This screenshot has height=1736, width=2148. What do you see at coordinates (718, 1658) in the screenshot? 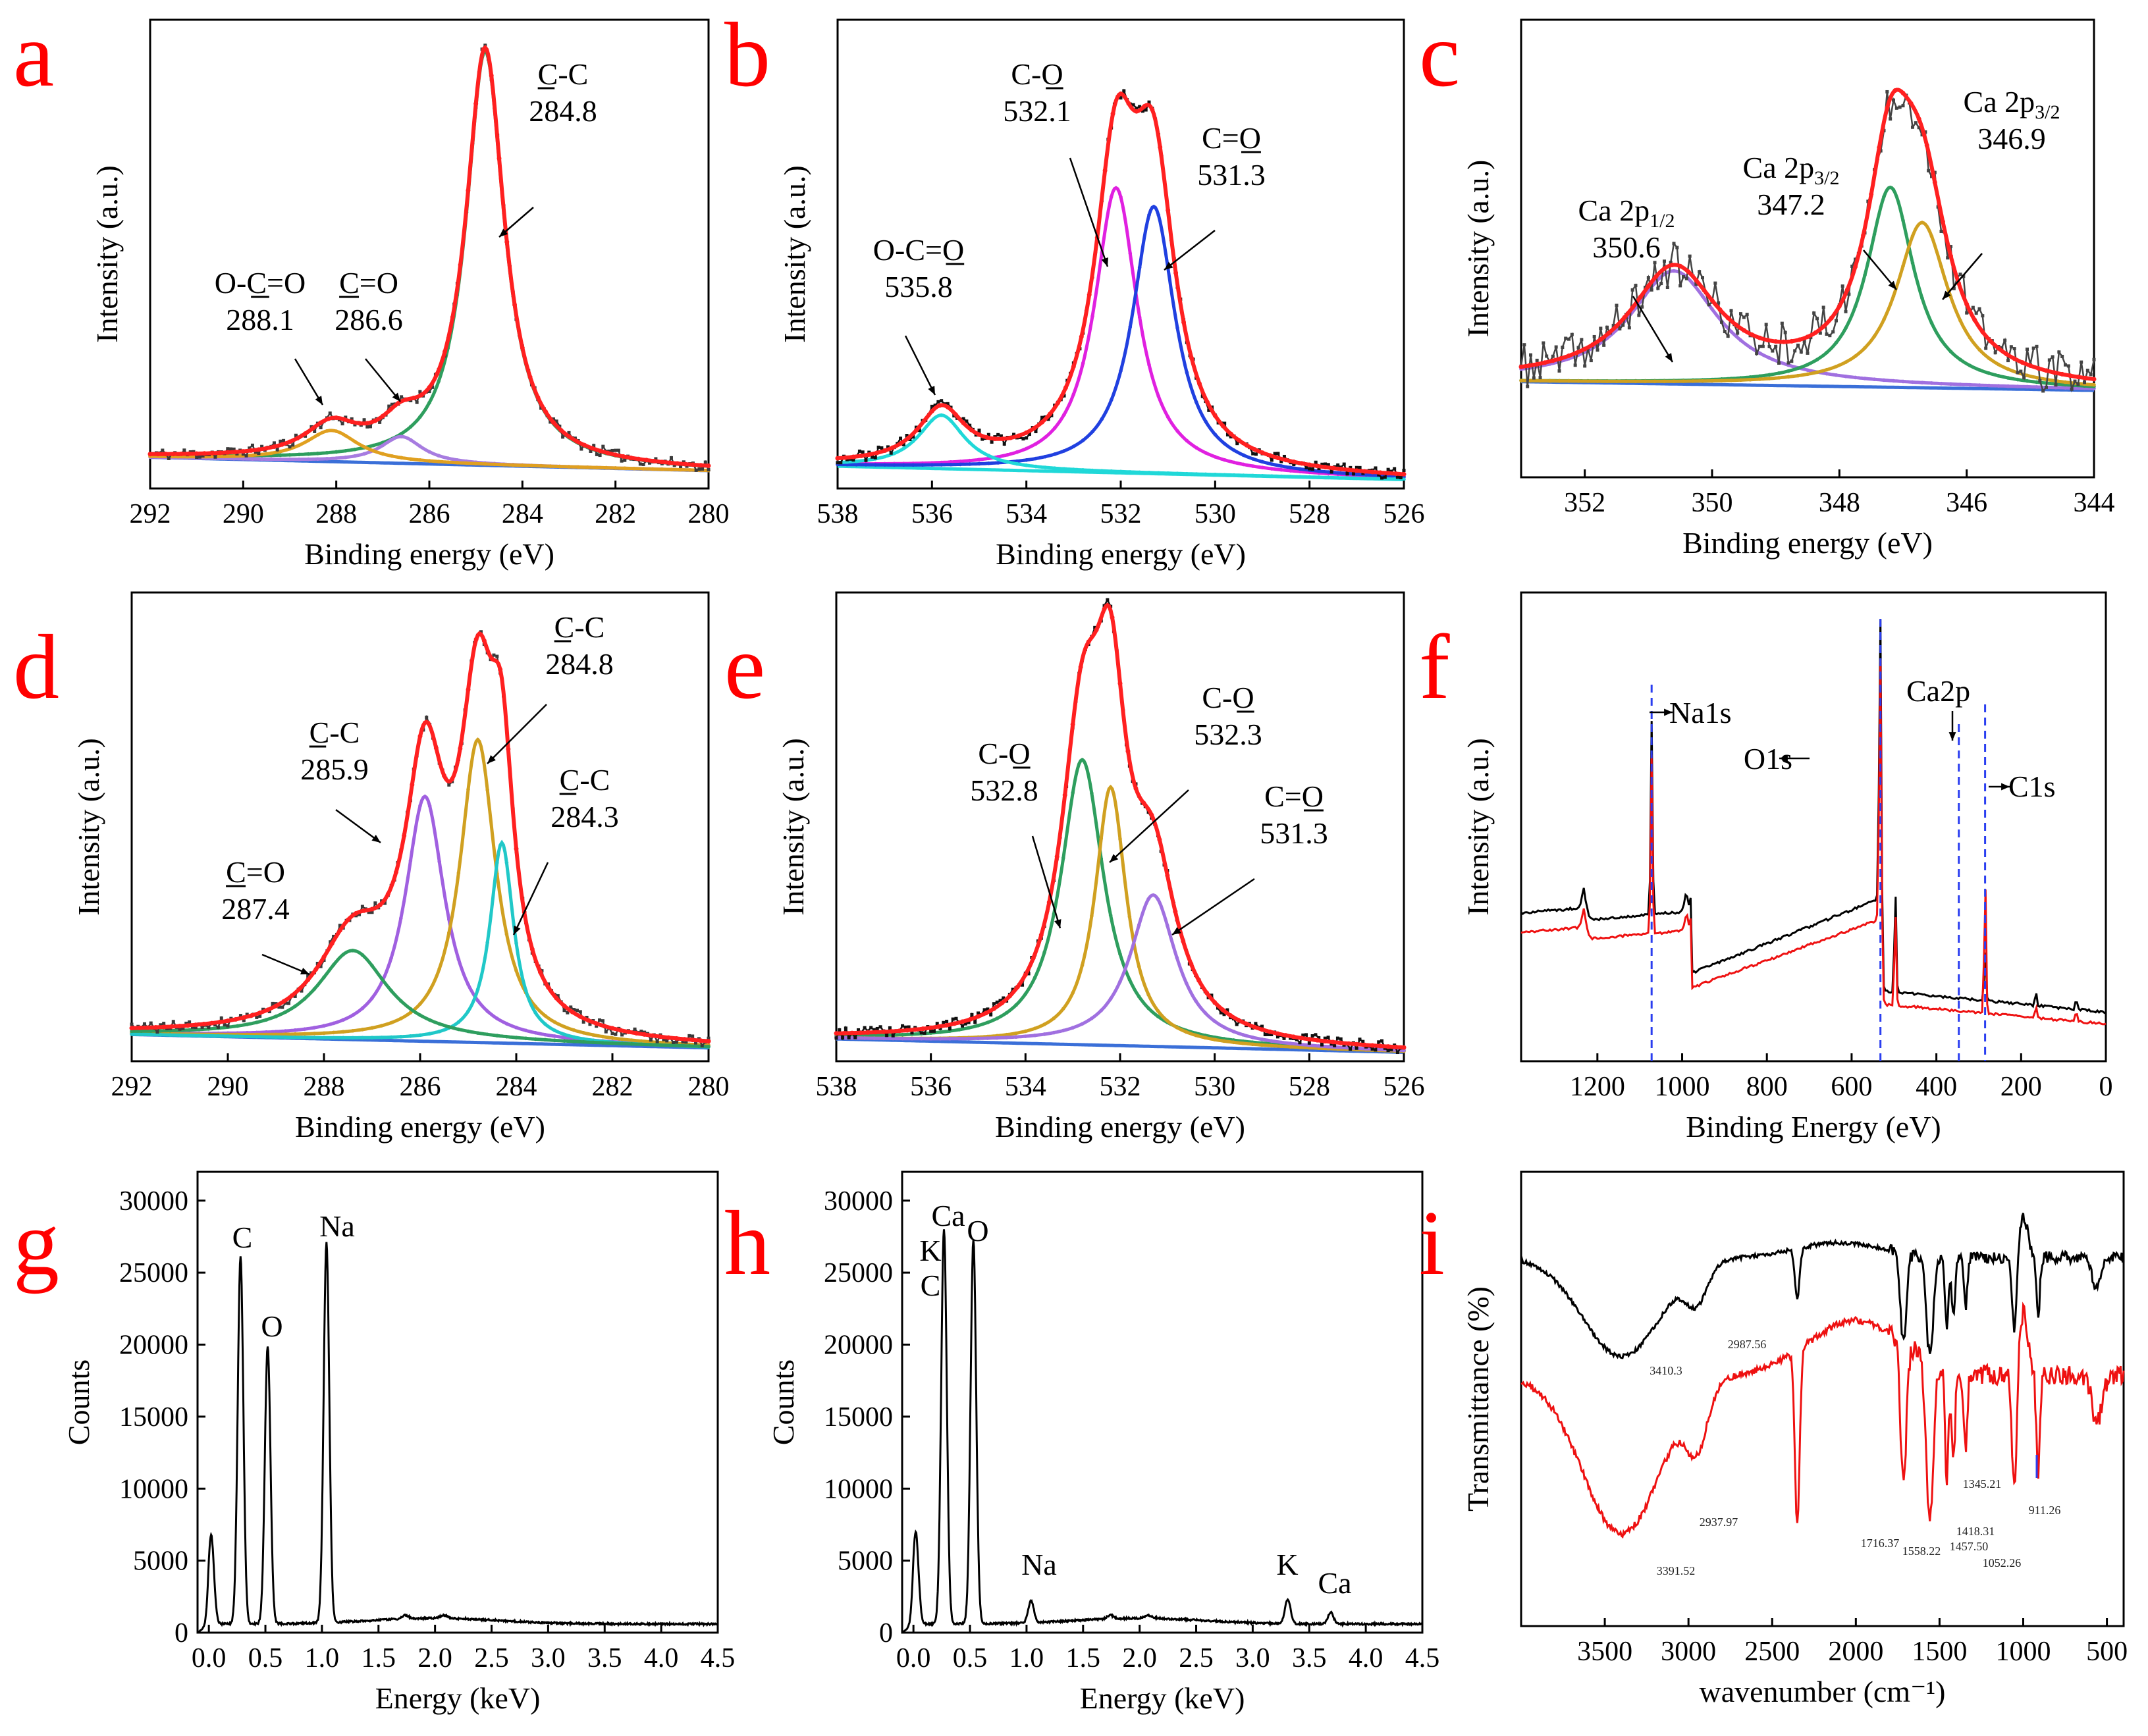
I see `x-tick-label: 4.5` at bounding box center [718, 1658].